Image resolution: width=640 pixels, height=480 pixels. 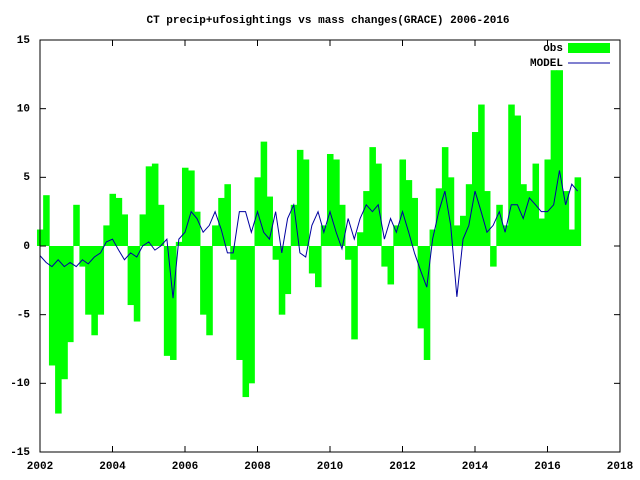 What do you see at coordinates (546, 64) in the screenshot?
I see `legend-label: MODEL` at bounding box center [546, 64].